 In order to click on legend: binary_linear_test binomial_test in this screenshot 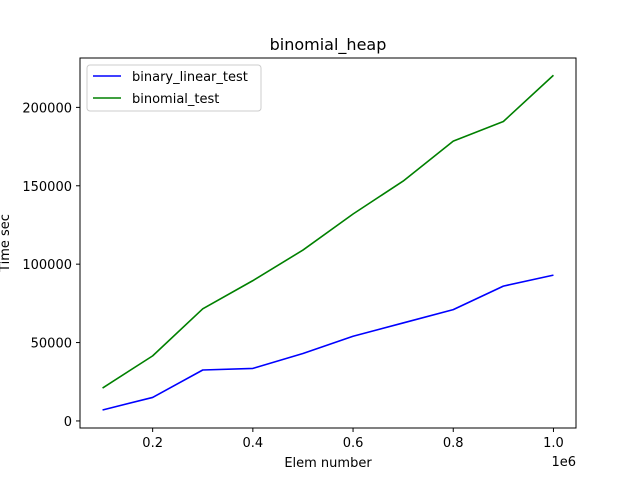, I will do `click(174, 88)`.